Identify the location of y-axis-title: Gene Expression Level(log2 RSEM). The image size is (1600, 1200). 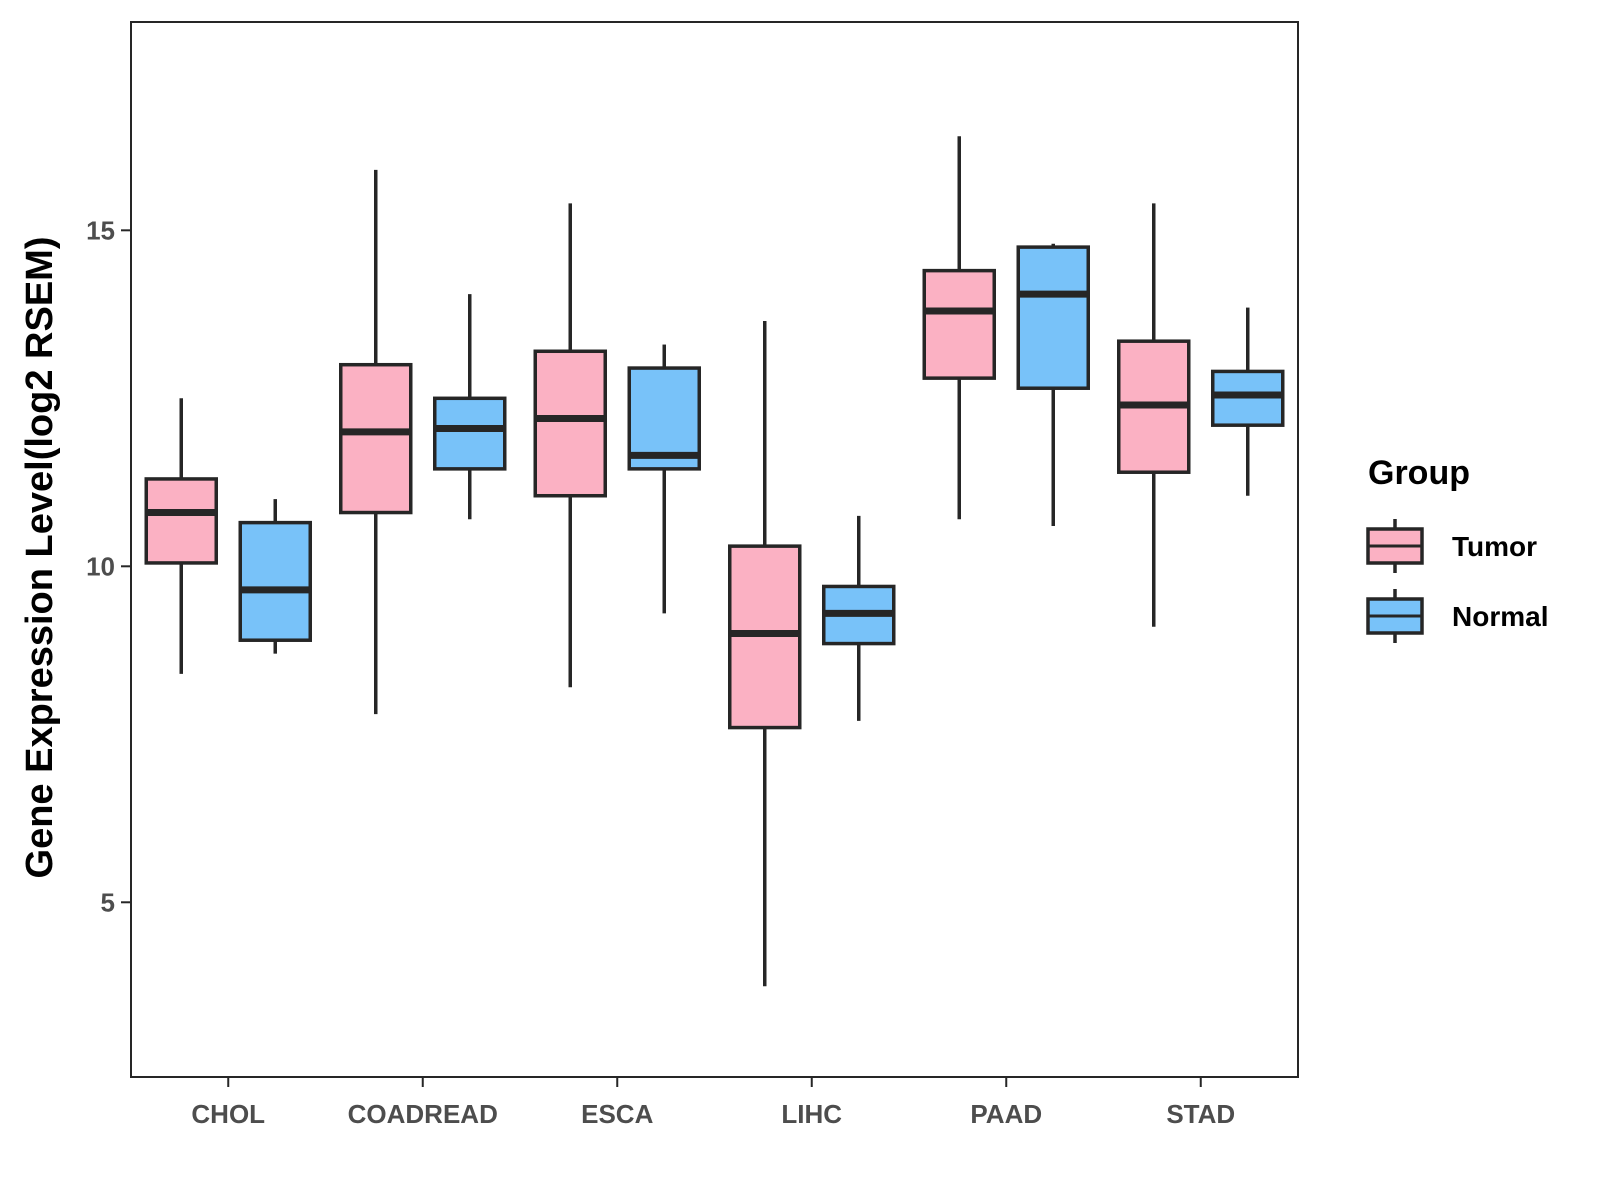
(40, 558).